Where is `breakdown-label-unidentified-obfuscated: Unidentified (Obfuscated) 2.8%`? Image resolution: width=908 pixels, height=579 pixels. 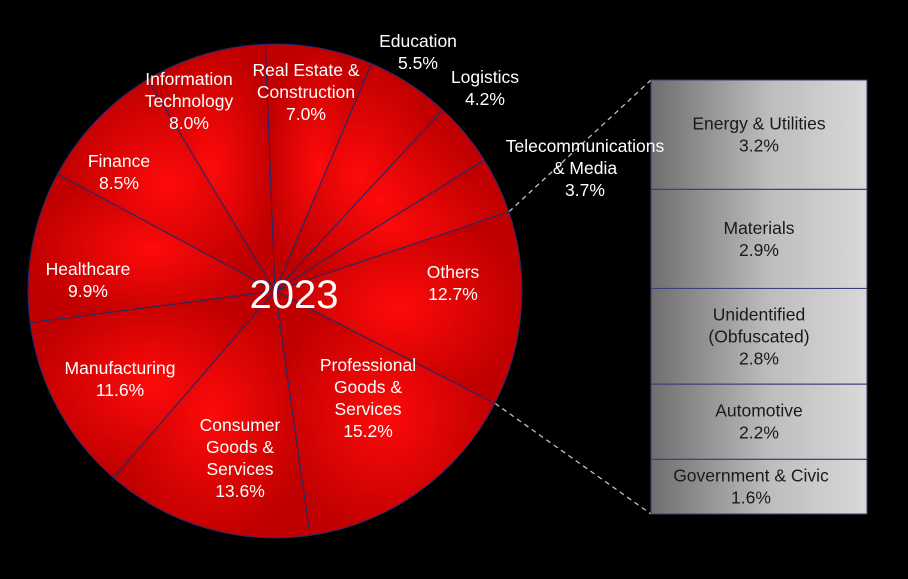 breakdown-label-unidentified-obfuscated: Unidentified (Obfuscated) 2.8% is located at coordinates (758, 336).